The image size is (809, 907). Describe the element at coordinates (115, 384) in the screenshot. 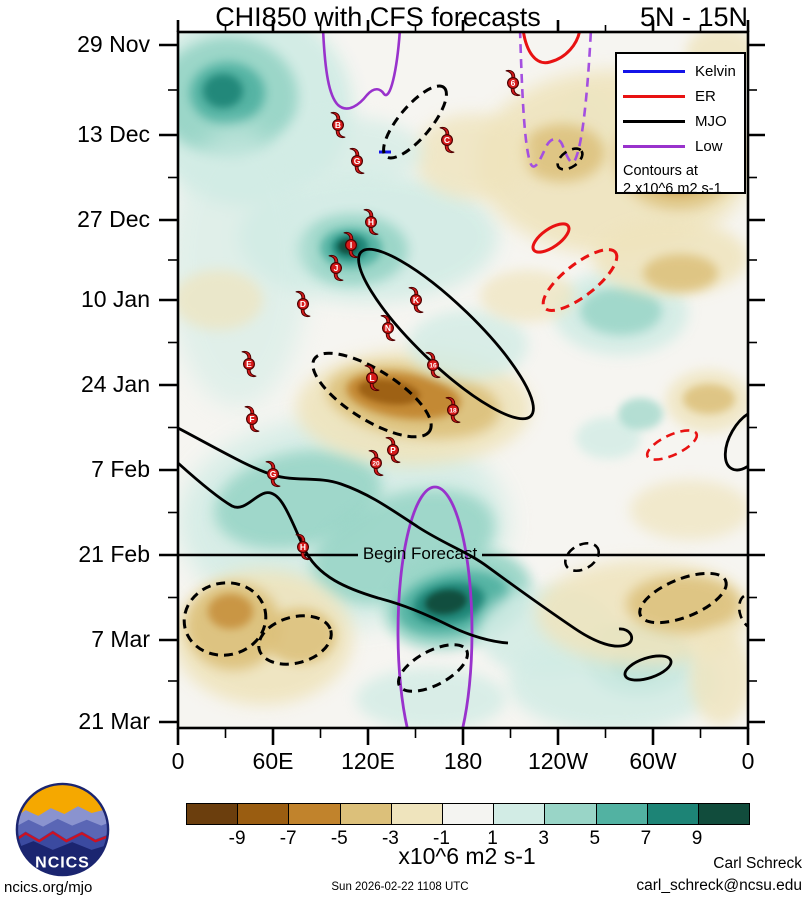

I see `y-tick-label: 24 Jan` at that location.